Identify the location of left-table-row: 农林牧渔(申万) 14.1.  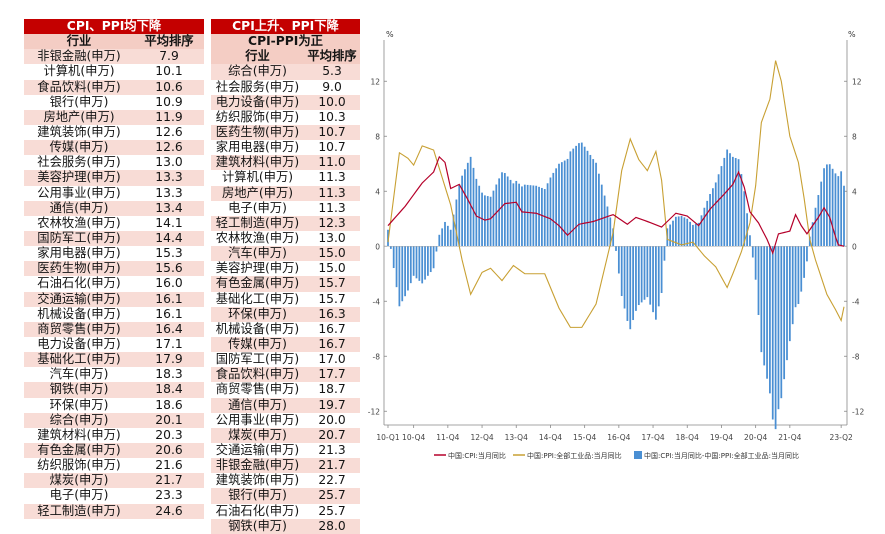
(114, 223).